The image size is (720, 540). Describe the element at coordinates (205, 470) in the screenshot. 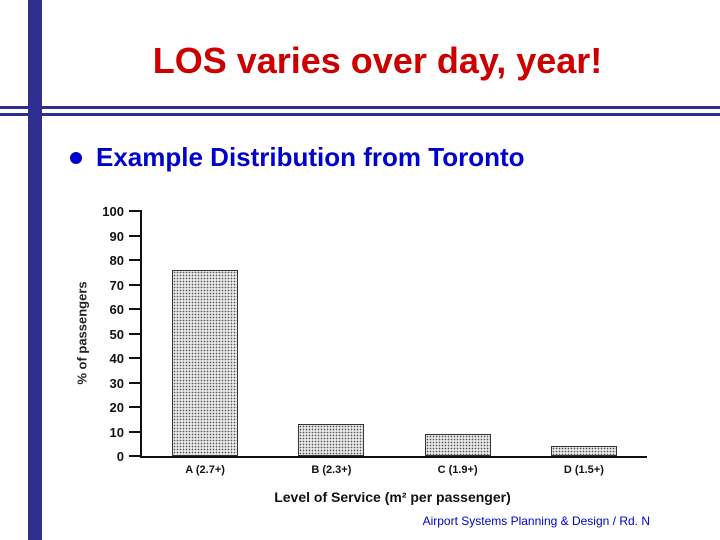

I see `x-axis-tick-label: A (2.7+)` at that location.